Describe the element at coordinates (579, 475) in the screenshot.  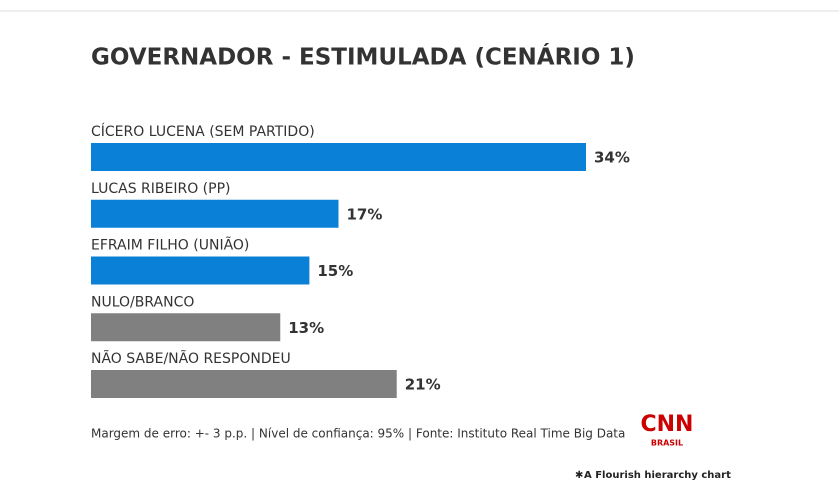
I see `credit-icon: ✱` at that location.